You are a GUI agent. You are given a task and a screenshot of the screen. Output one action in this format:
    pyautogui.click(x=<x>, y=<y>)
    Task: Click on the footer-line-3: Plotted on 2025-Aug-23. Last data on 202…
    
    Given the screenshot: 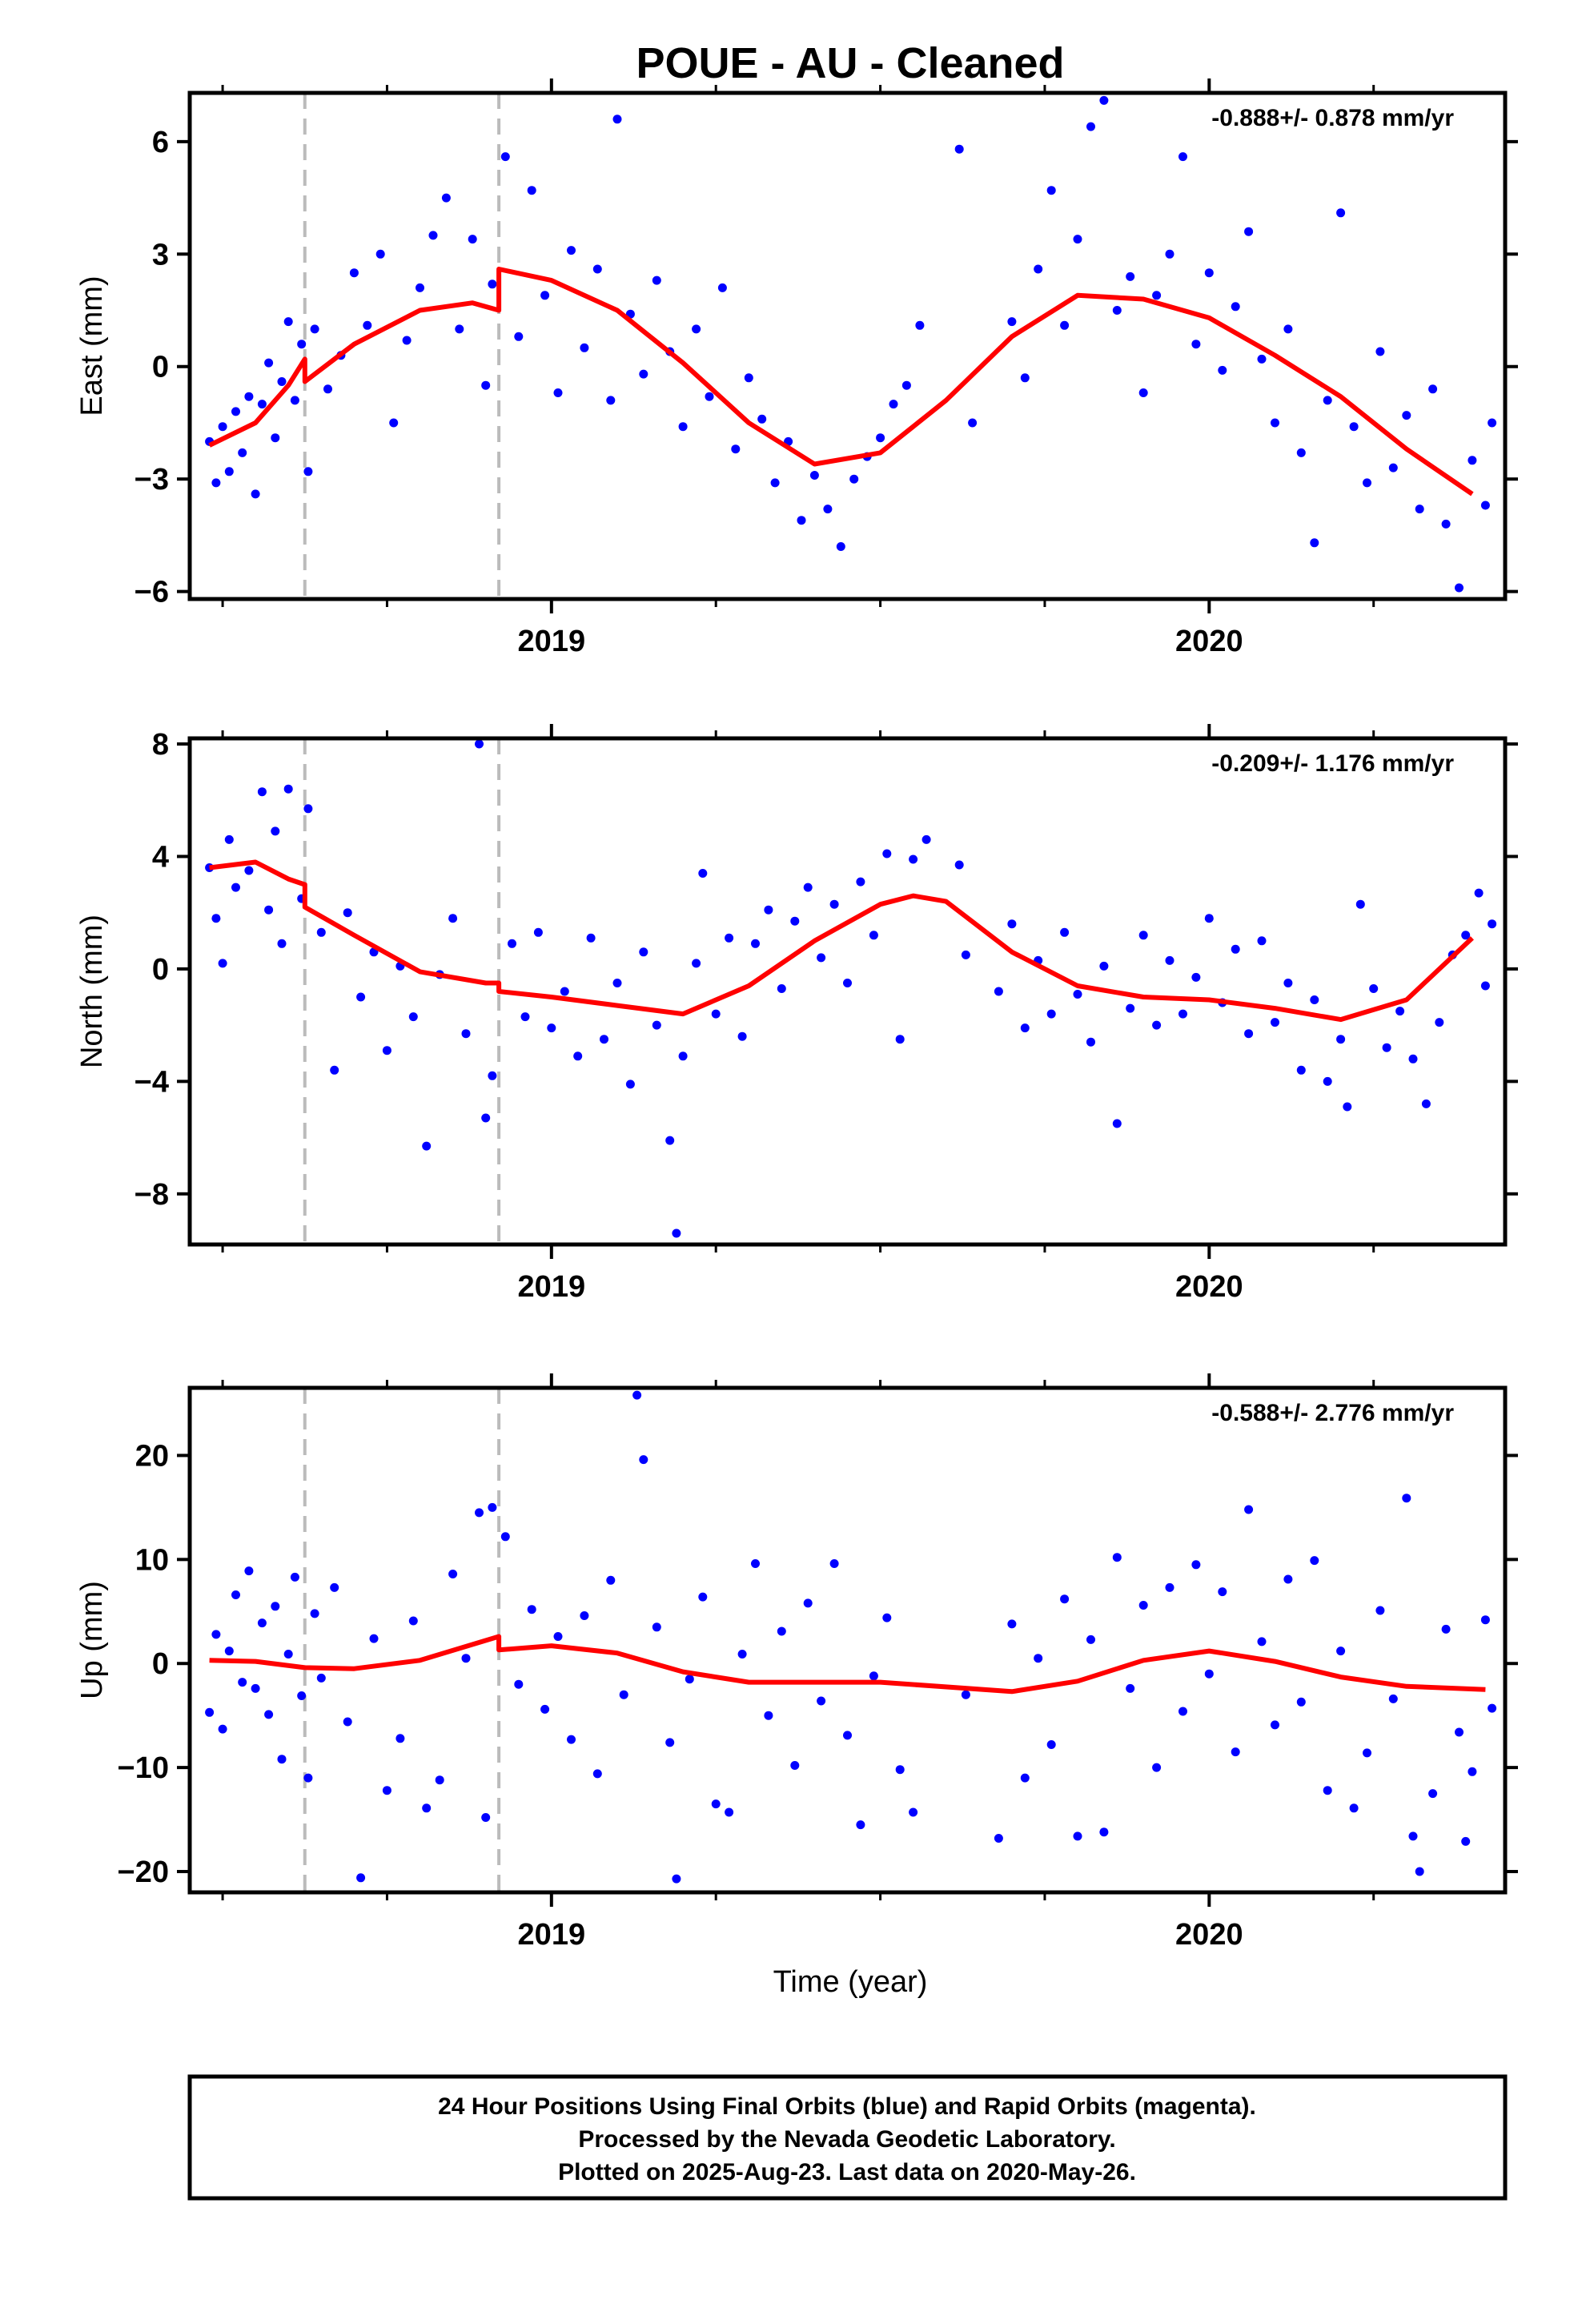 What is the action you would take?
    pyautogui.click(x=847, y=2172)
    